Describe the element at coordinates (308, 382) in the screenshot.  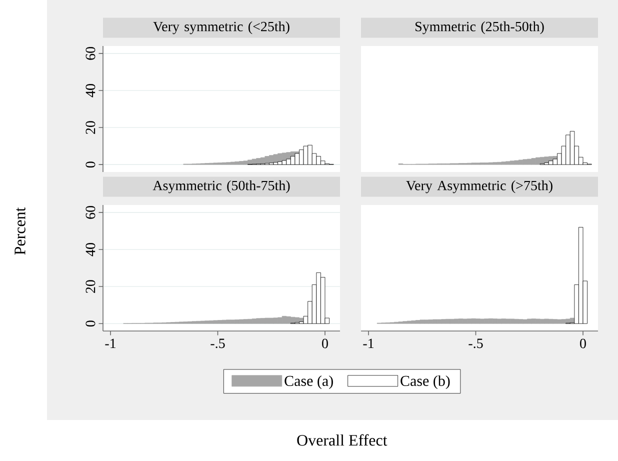
I see `legend-label: Case (a)` at that location.